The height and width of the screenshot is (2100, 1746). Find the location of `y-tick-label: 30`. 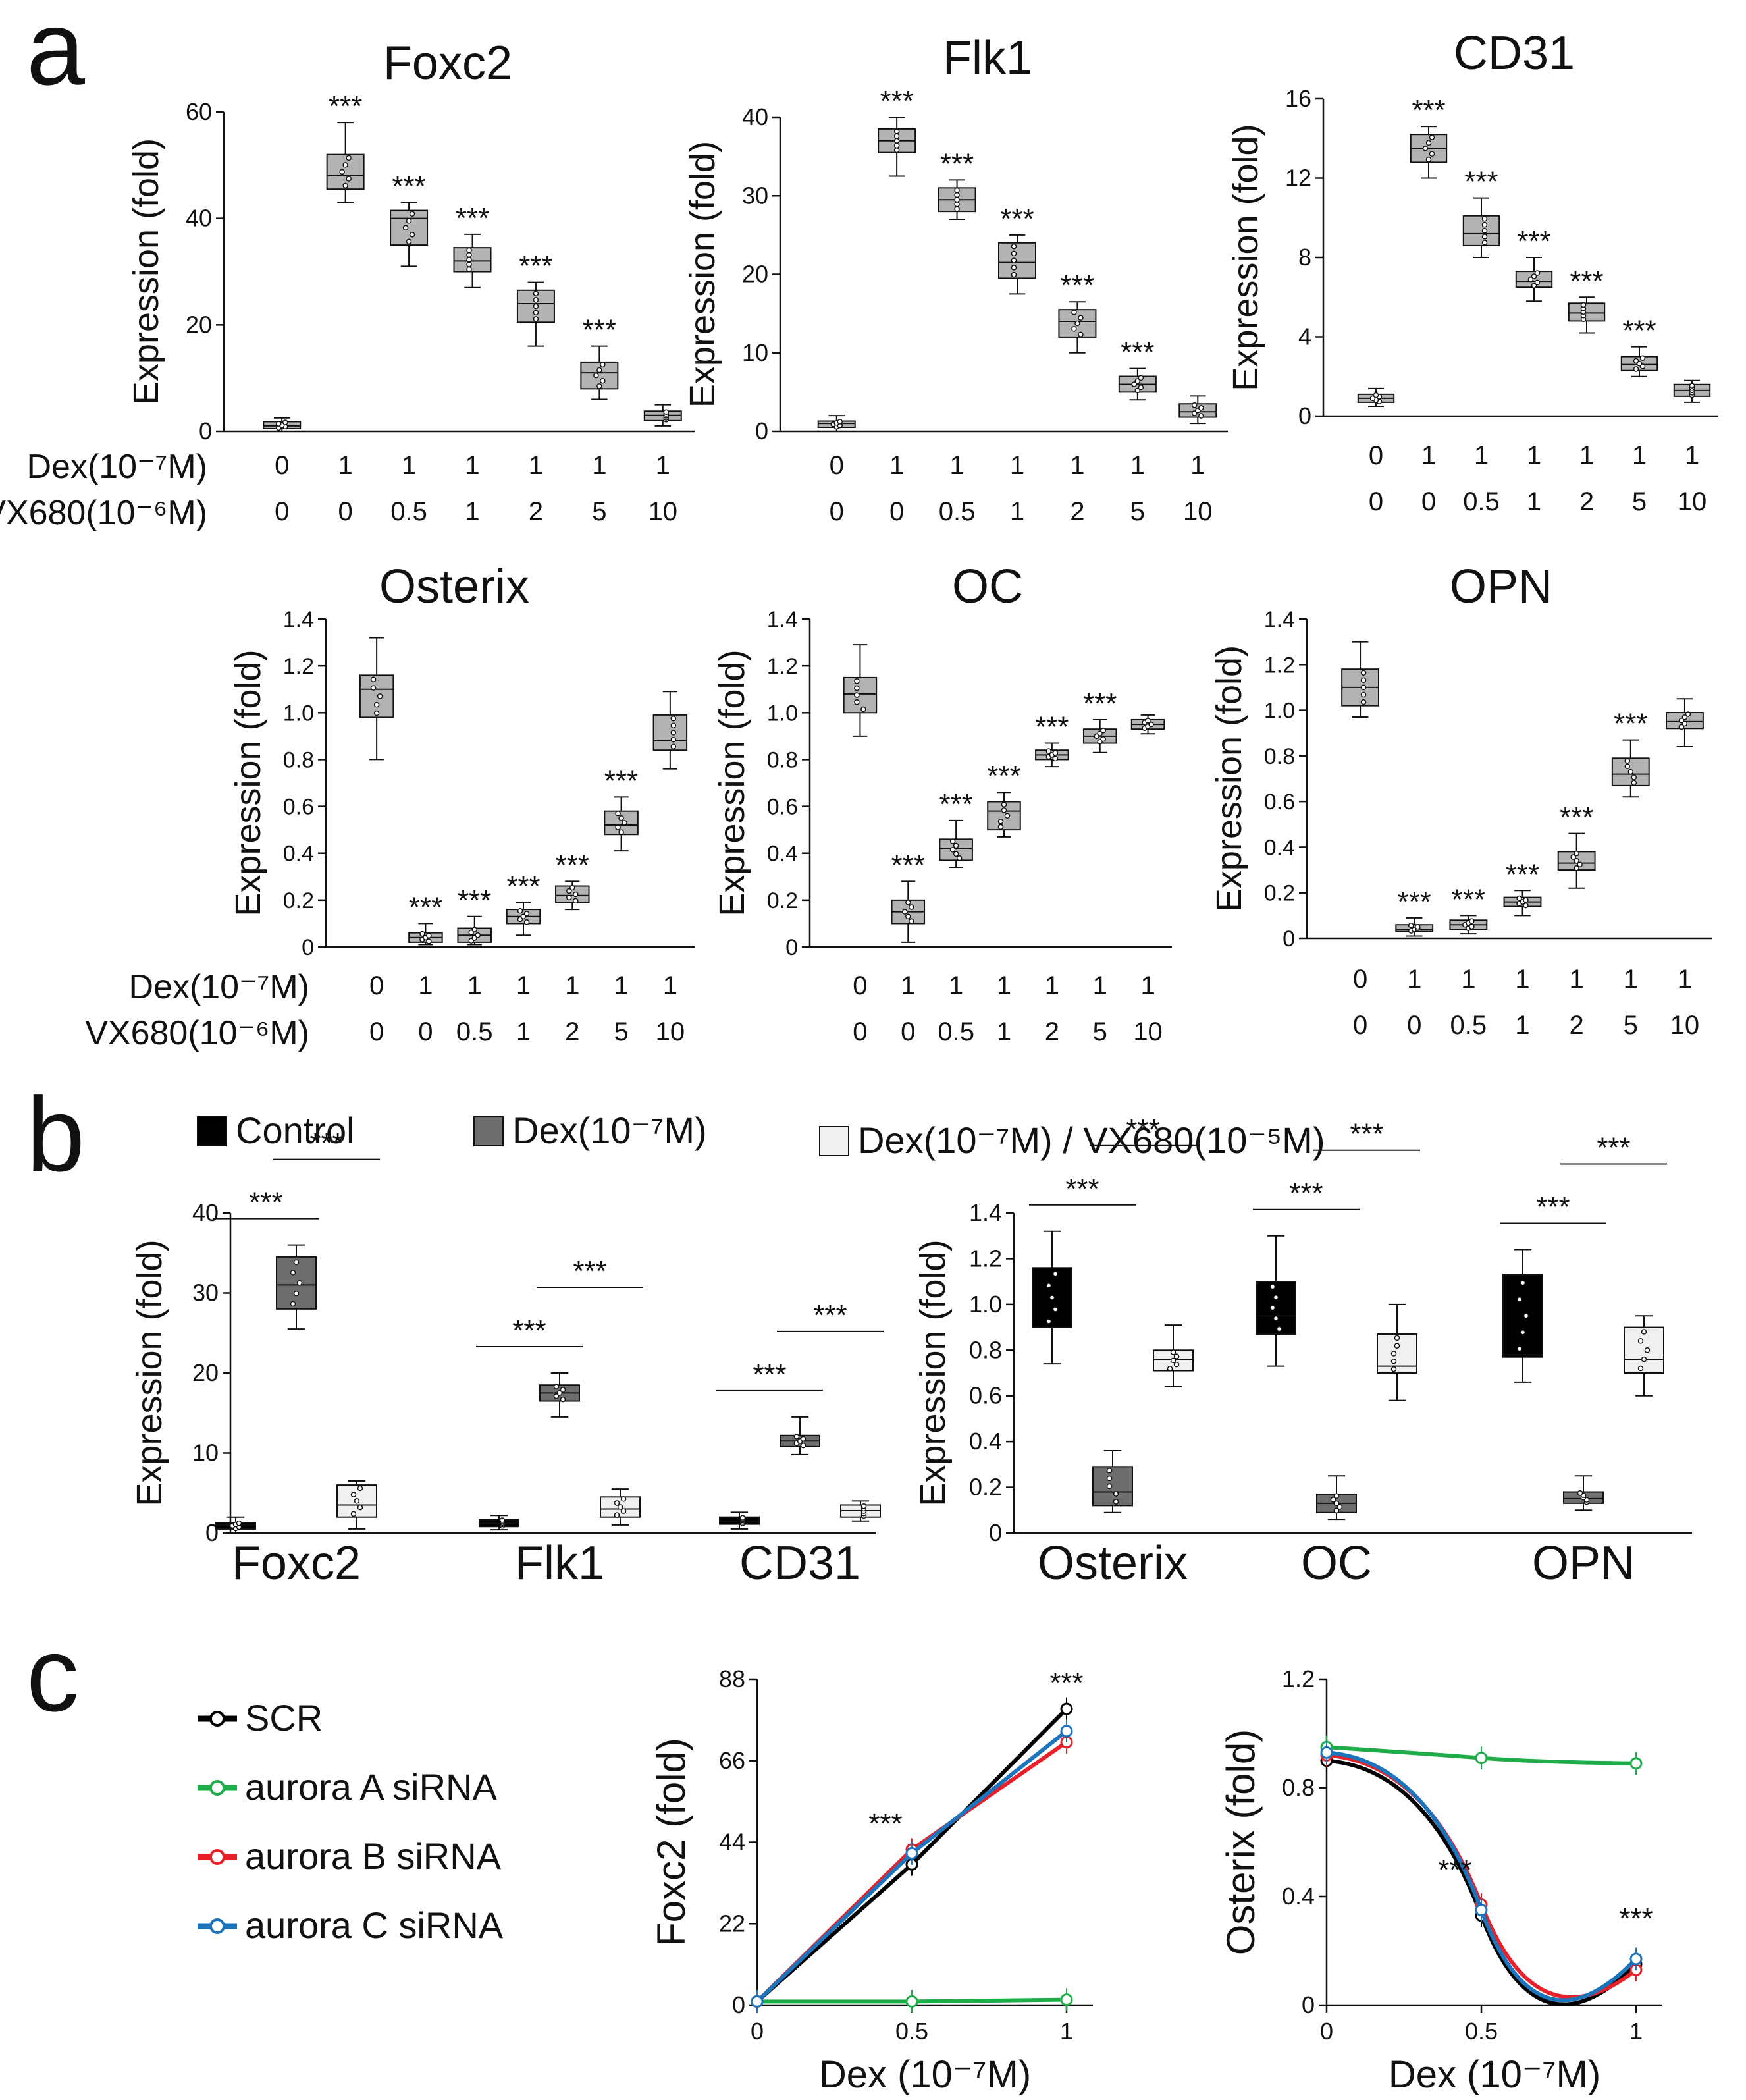

y-tick-label: 30 is located at coordinates (205, 1292).